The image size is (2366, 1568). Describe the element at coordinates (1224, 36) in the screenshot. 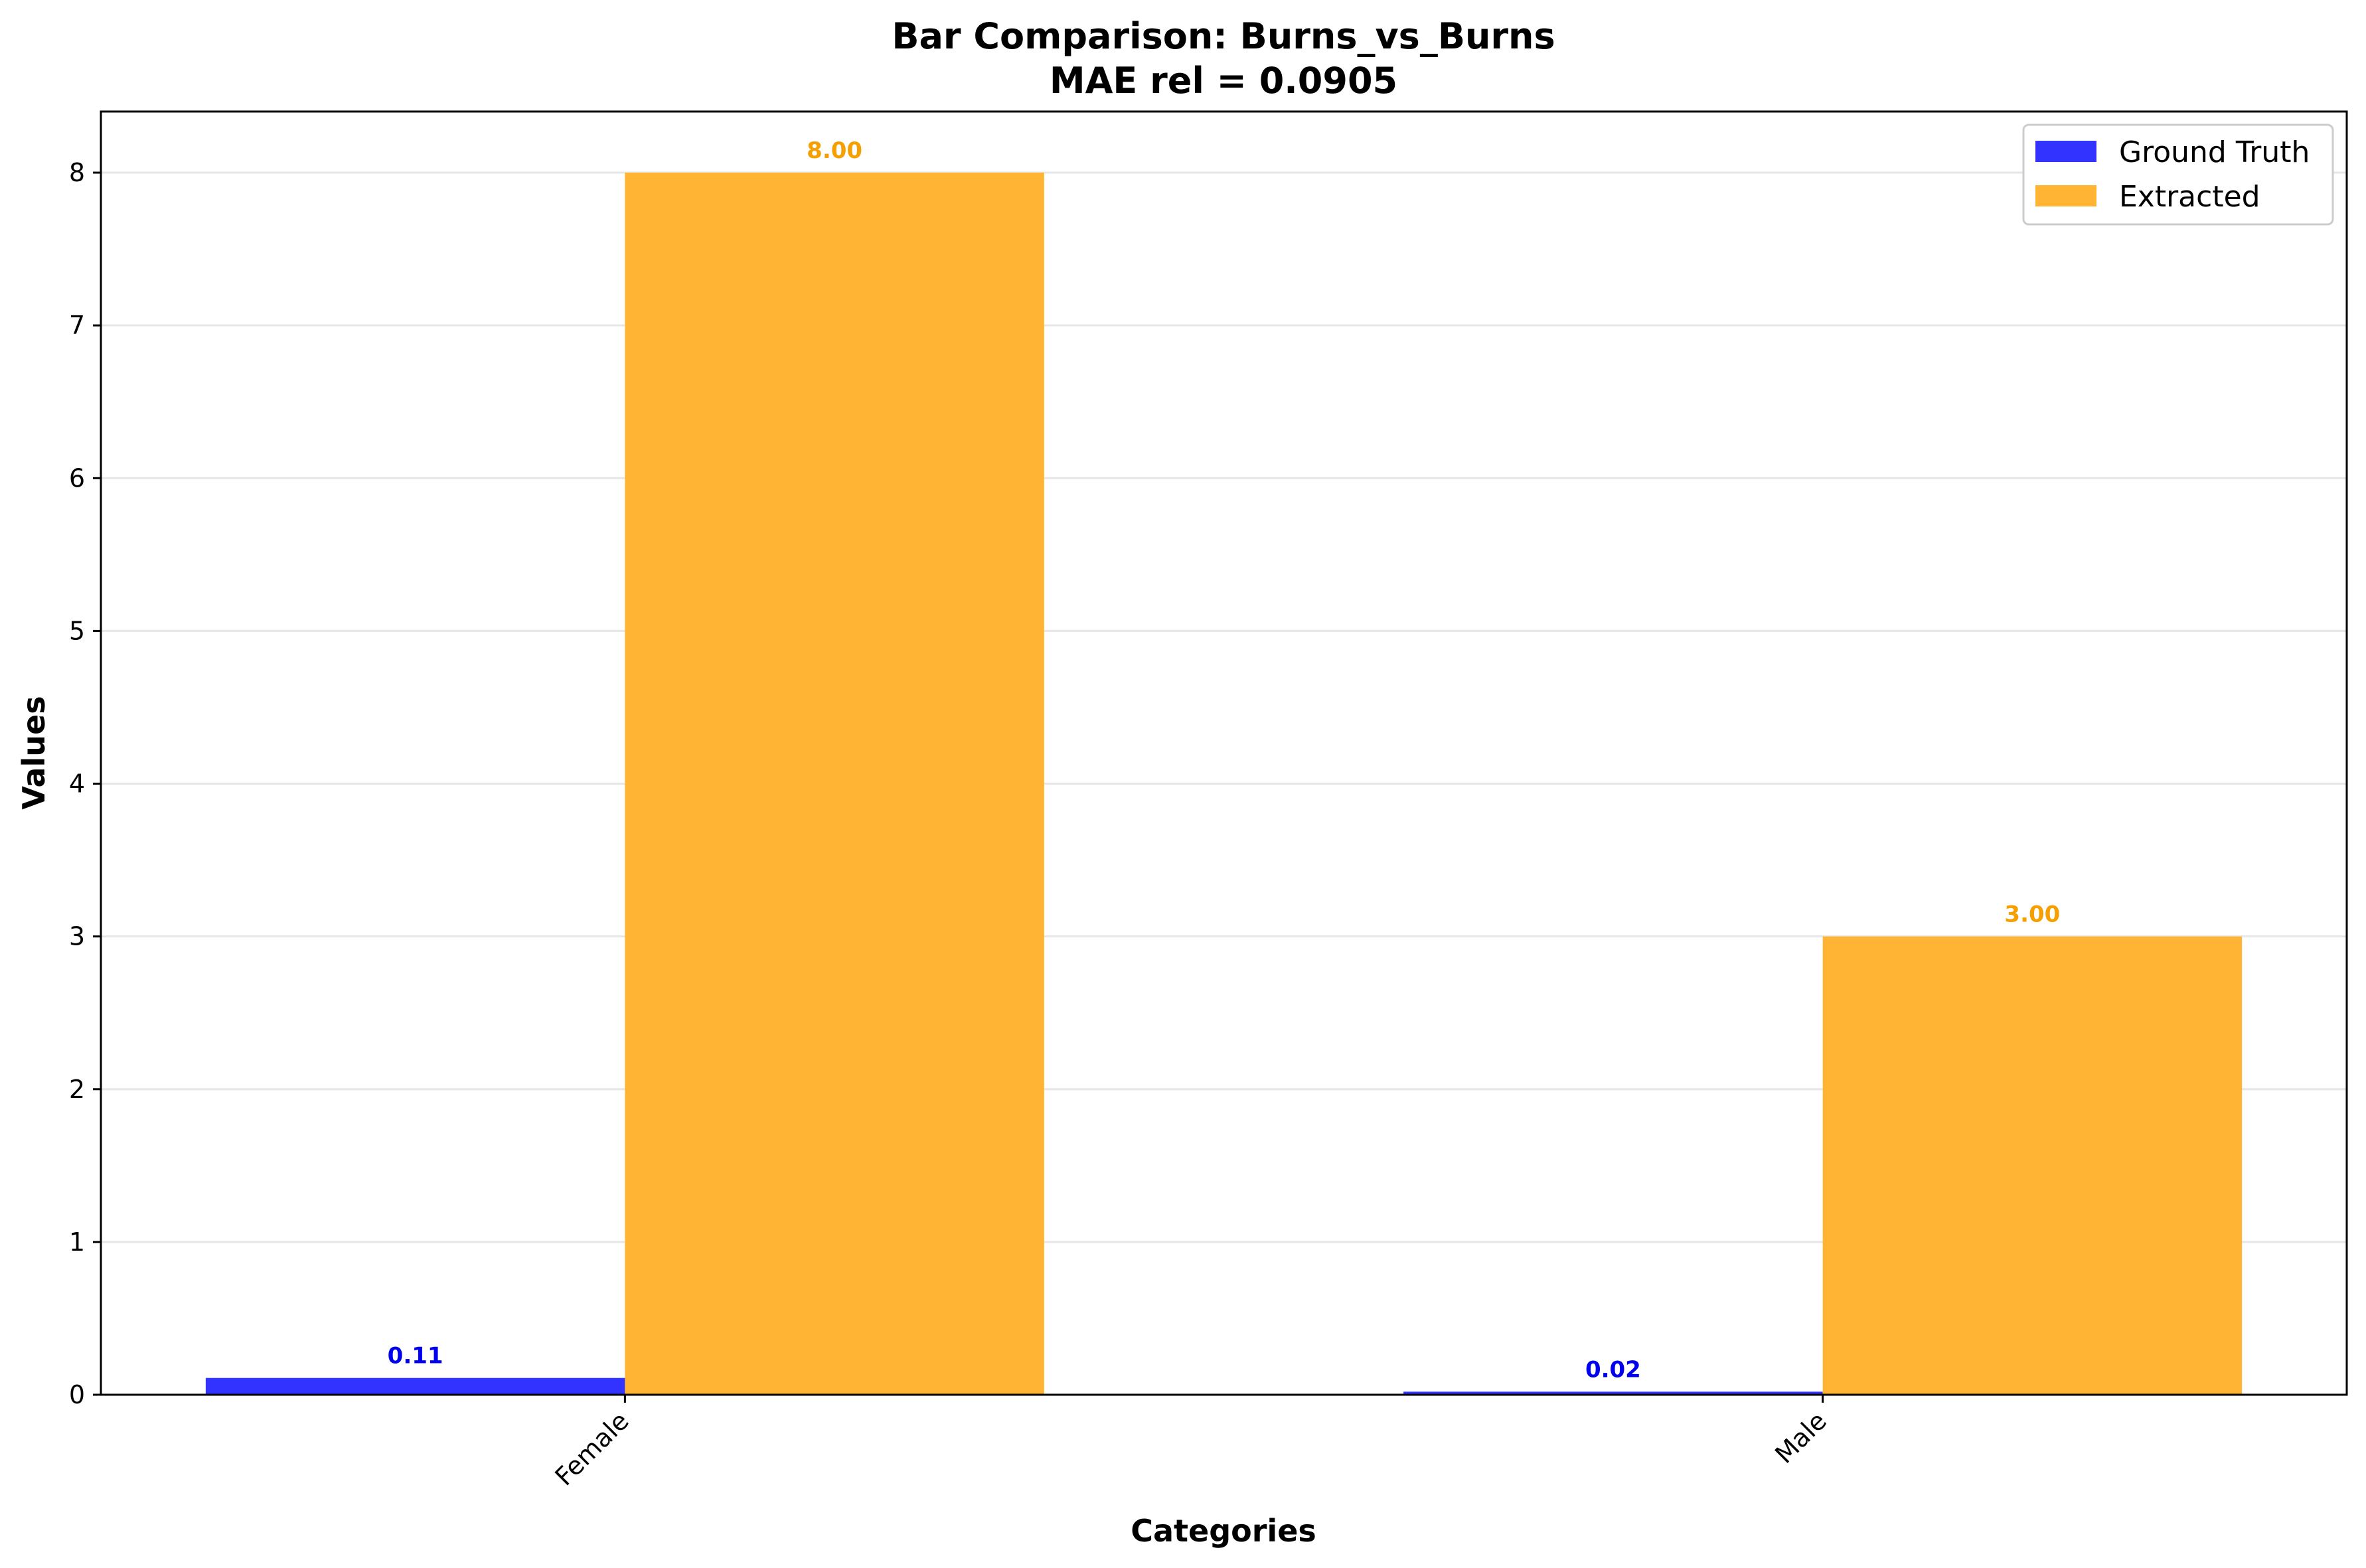

I see `chart-title: Bar Comparison: Burns_vs_Burns` at that location.